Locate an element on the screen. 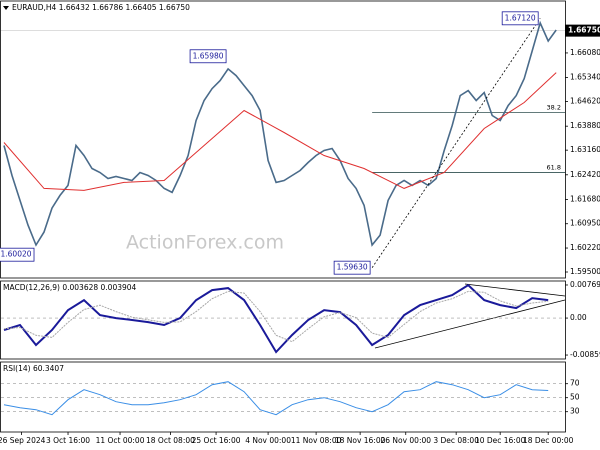 The height and width of the screenshot is (450, 600). current-price-label: 1.66750 is located at coordinates (584, 30).